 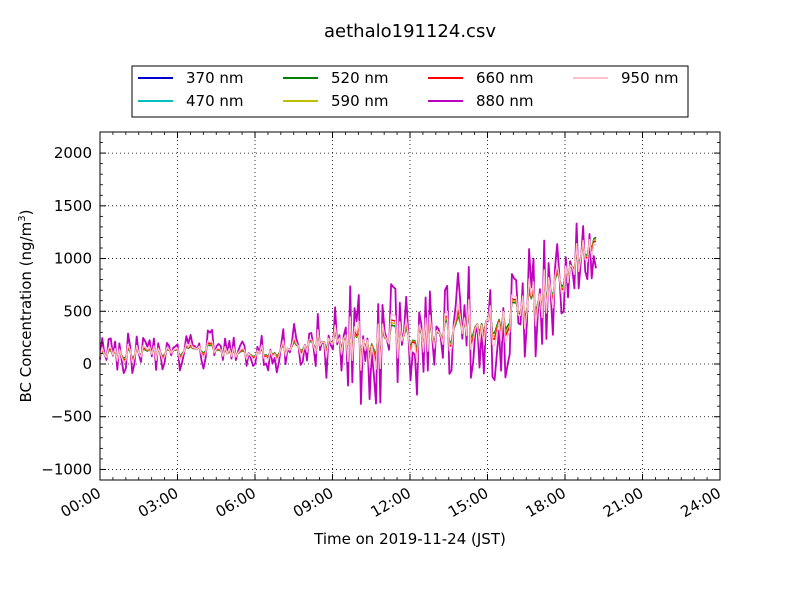 I want to click on y-tick-label: 500, so click(x=77, y=311).